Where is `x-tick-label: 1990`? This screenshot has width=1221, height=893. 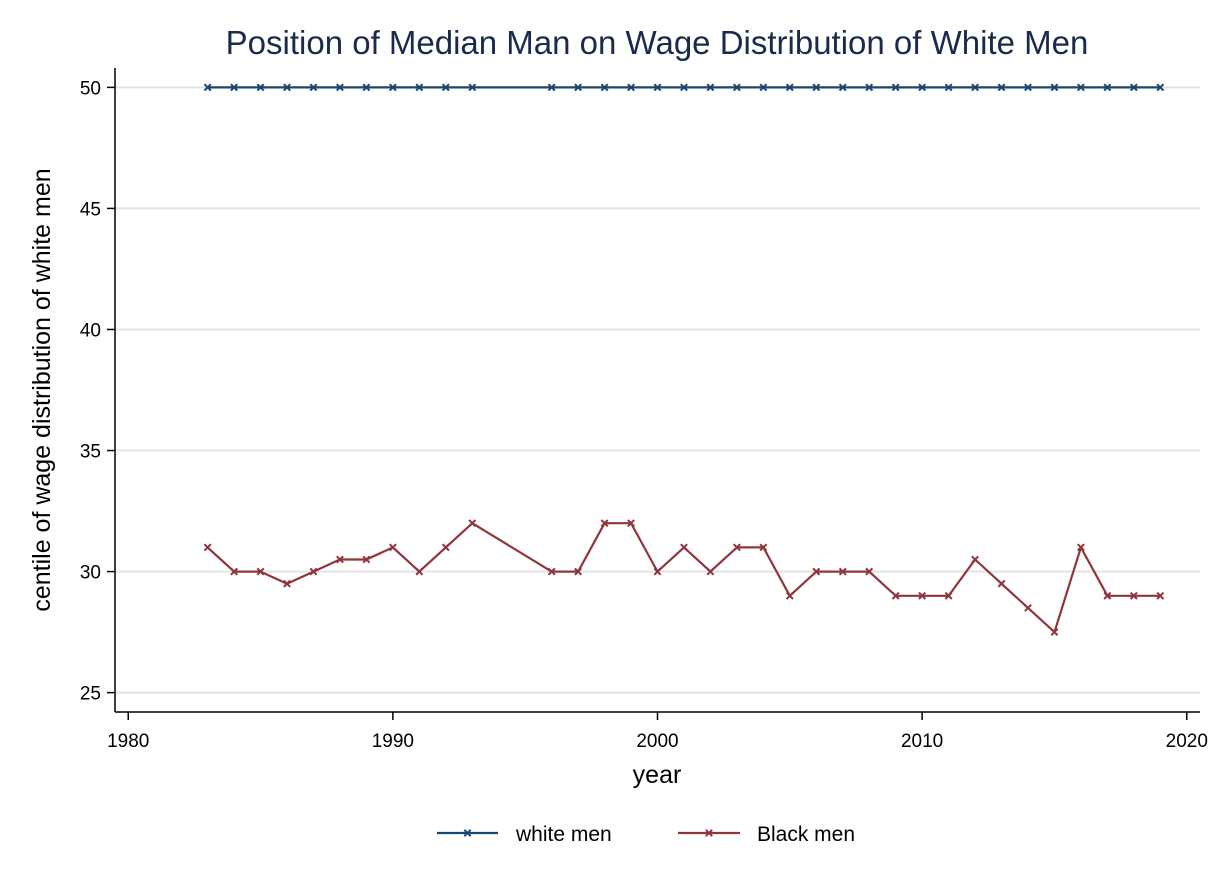 x-tick-label: 1990 is located at coordinates (393, 741).